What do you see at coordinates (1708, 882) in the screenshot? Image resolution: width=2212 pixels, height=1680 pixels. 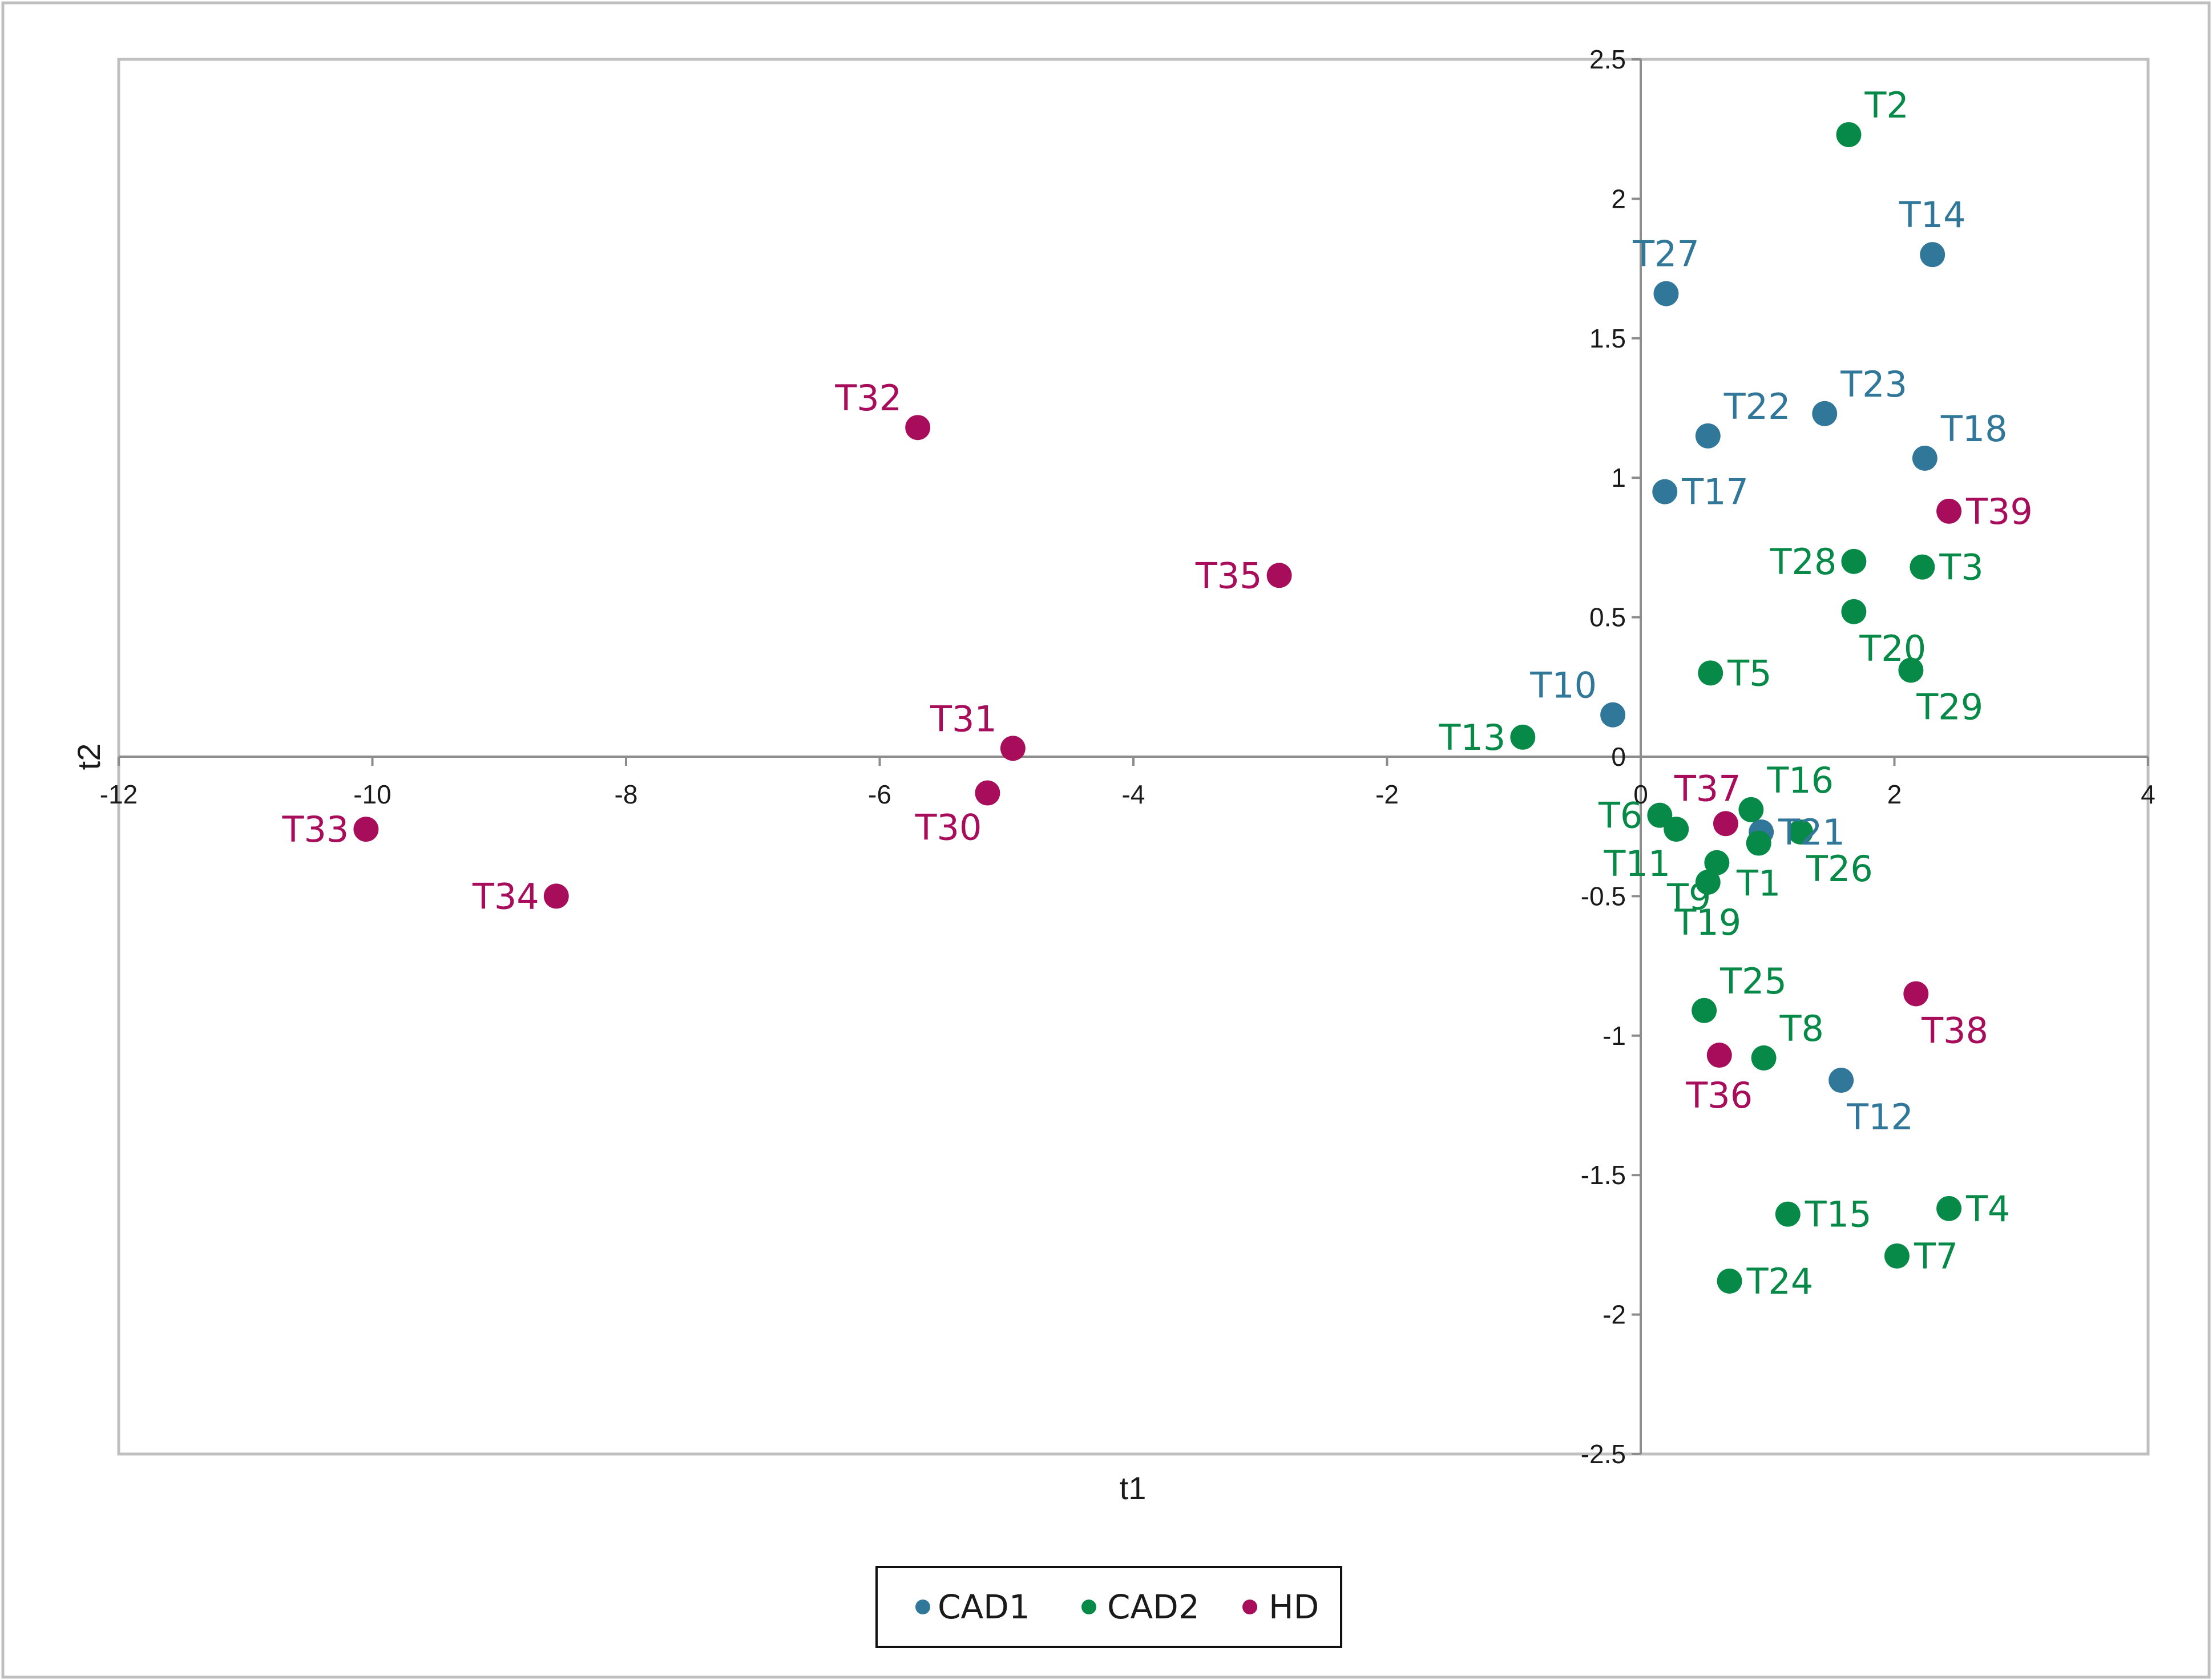 I see `point-t19` at bounding box center [1708, 882].